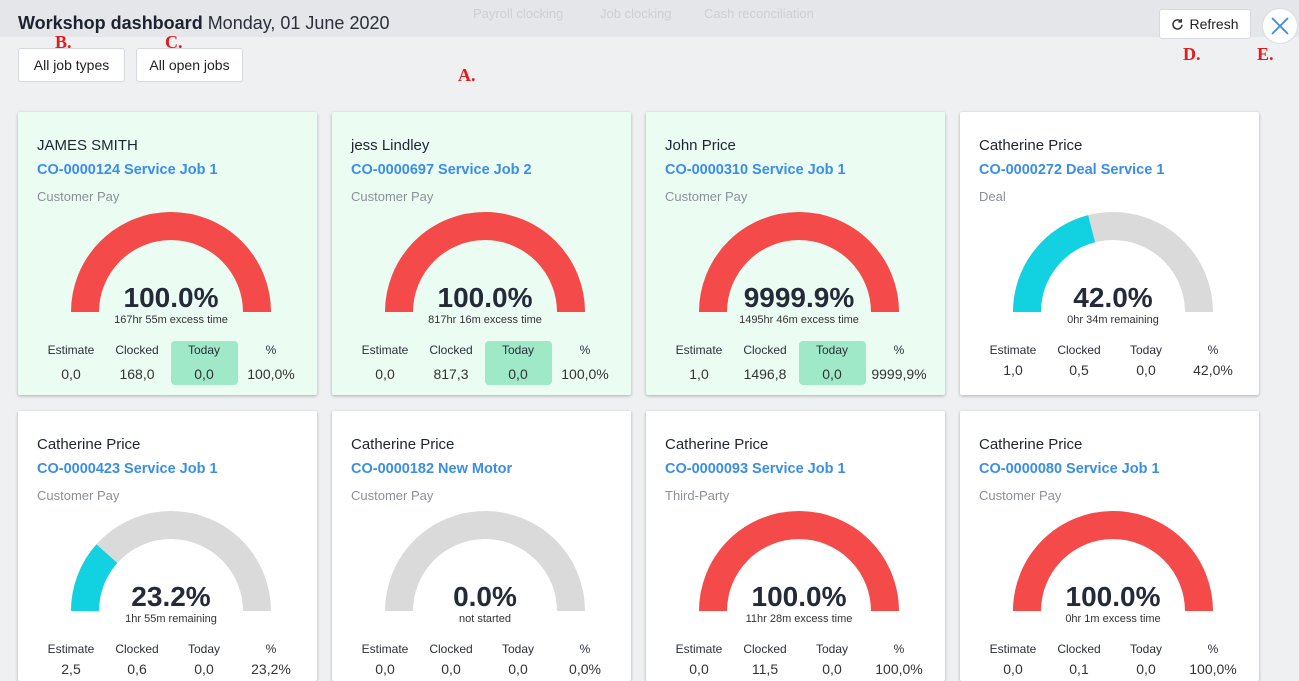 Image resolution: width=1299 pixels, height=681 pixels. I want to click on clocked-value: 0,5, so click(1079, 370).